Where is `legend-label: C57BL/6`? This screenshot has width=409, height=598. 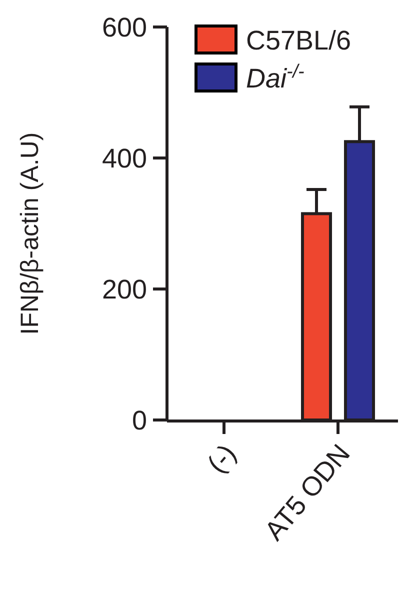 legend-label: C57BL/6 is located at coordinates (299, 40).